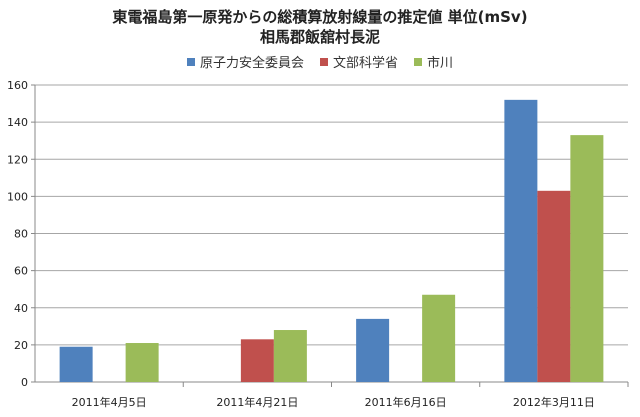 The height and width of the screenshot is (417, 640). I want to click on x-tick-label: 2012年3月11日, so click(554, 402).